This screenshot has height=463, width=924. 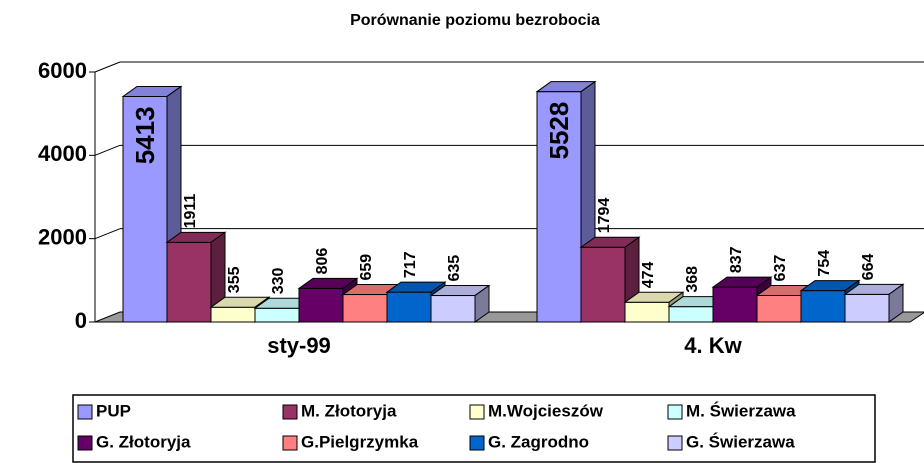 What do you see at coordinates (360, 441) in the screenshot?
I see `legend-label: G.Pielgrzymka` at bounding box center [360, 441].